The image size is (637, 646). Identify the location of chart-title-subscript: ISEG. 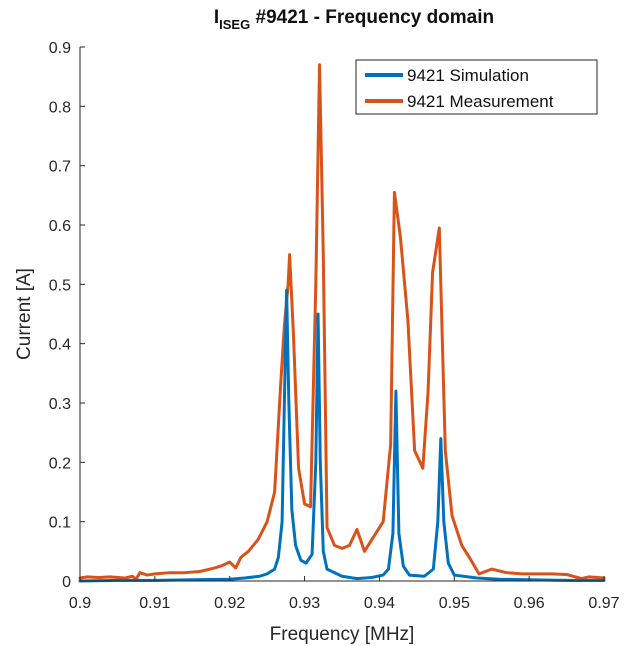
(234, 24).